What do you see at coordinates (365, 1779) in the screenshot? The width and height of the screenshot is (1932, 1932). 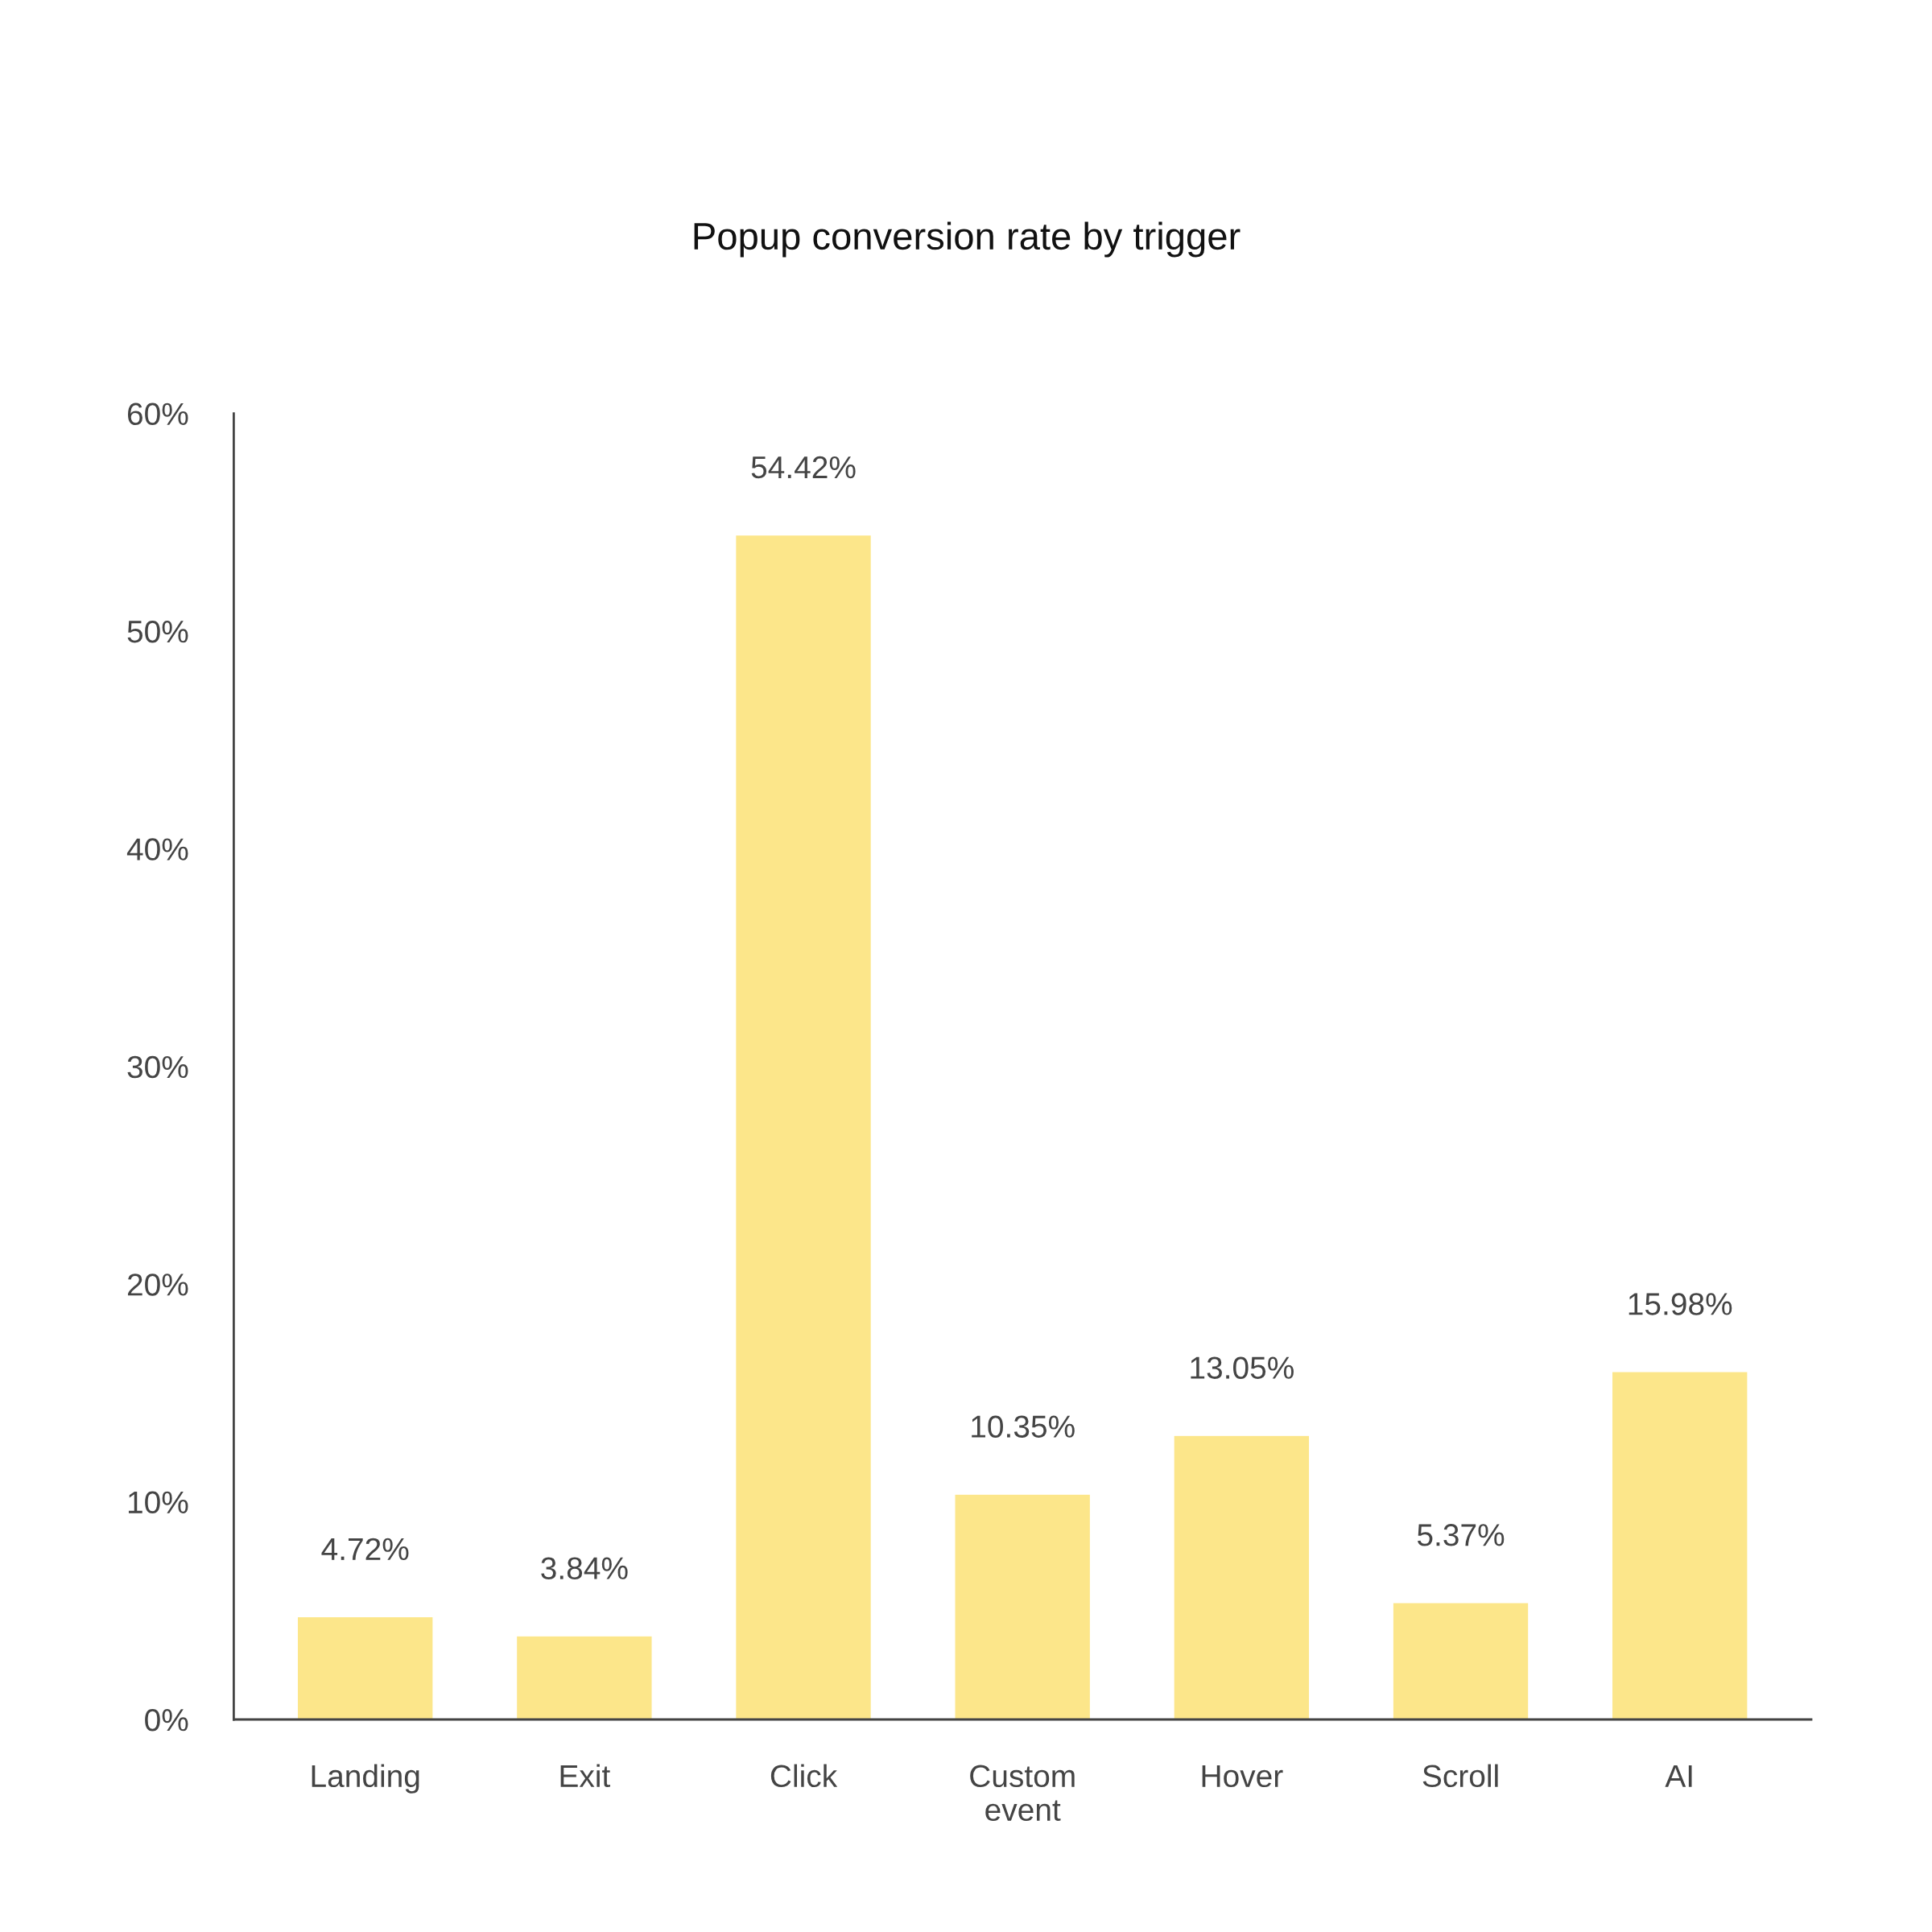 I see `x-tick-label: Landing` at bounding box center [365, 1779].